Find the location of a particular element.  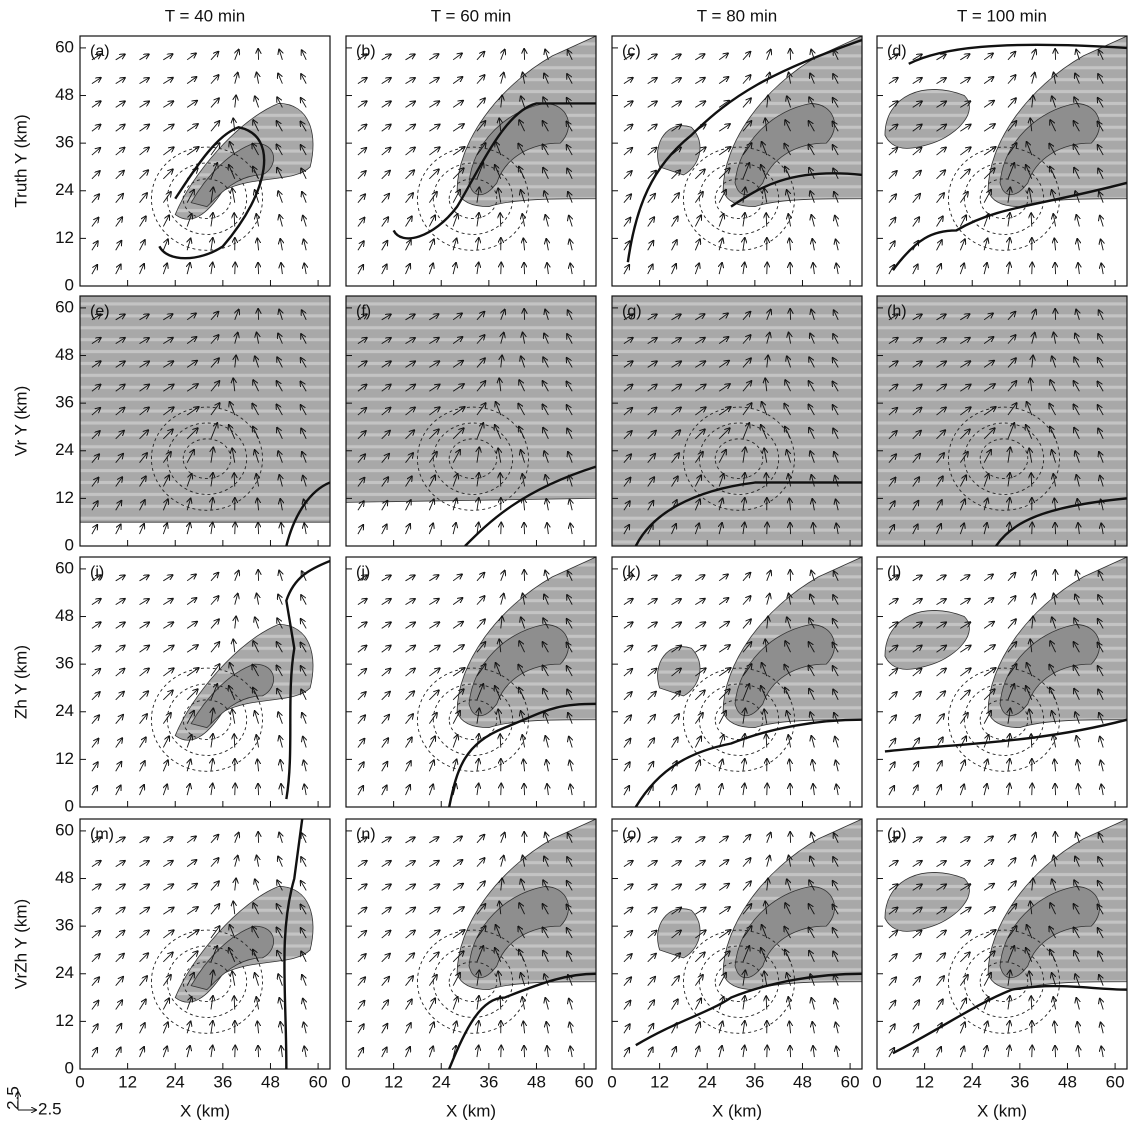

x-tick-label: 36 is located at coordinates (488, 1081).